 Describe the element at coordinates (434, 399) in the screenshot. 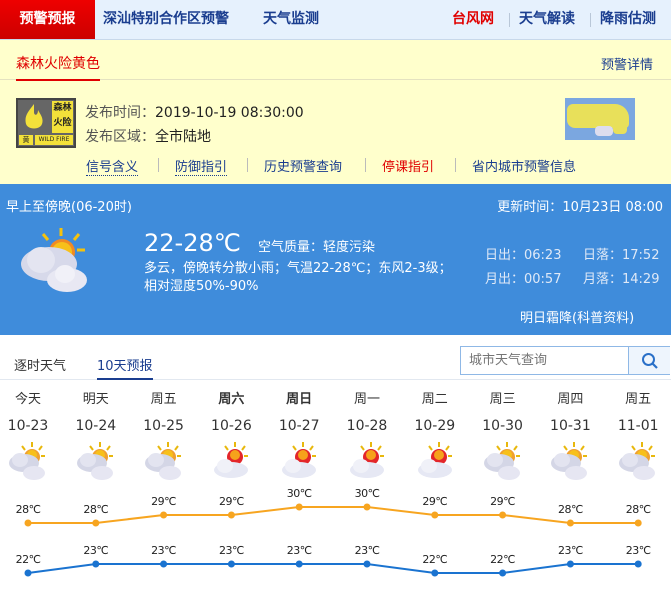

I see `day-name: 周二` at that location.